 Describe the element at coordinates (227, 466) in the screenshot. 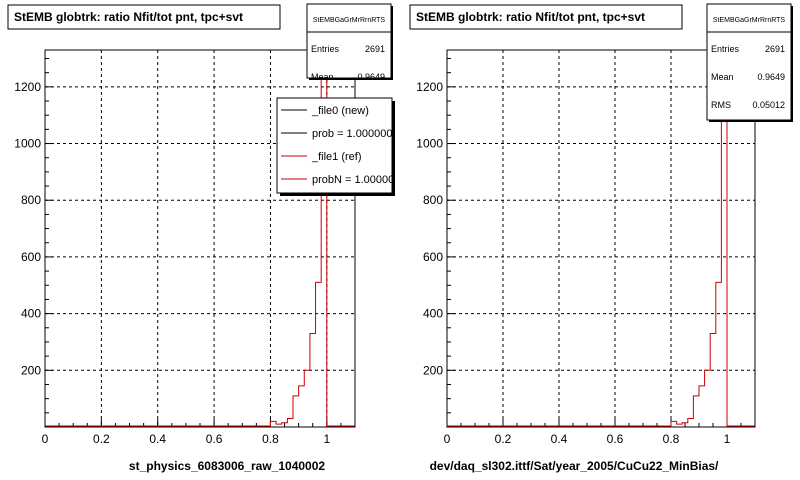

I see `x-axis-label: st_physics_6083006_raw_1040002` at that location.